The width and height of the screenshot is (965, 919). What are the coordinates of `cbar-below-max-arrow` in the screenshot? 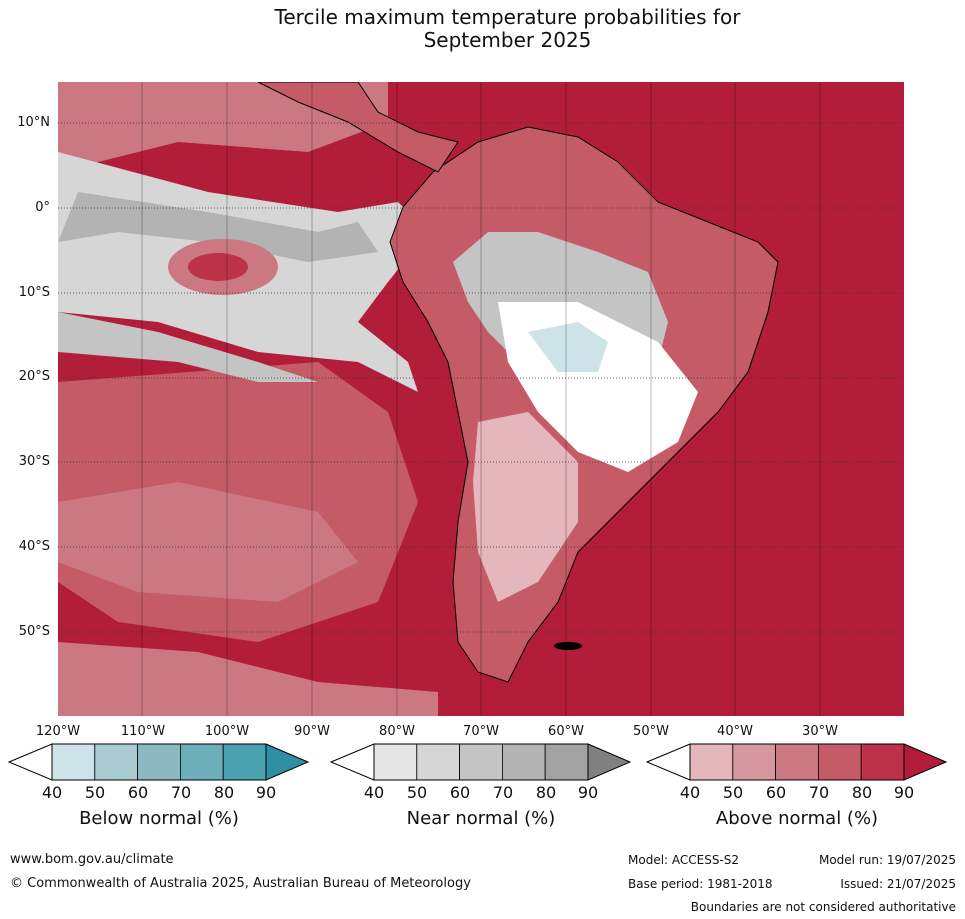 It's located at (287, 762).